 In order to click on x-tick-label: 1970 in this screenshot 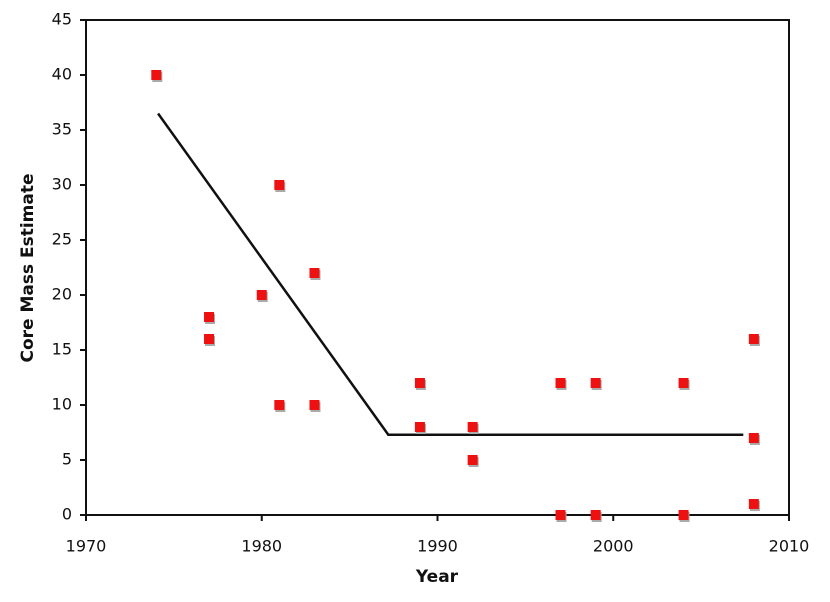, I will do `click(86, 546)`.